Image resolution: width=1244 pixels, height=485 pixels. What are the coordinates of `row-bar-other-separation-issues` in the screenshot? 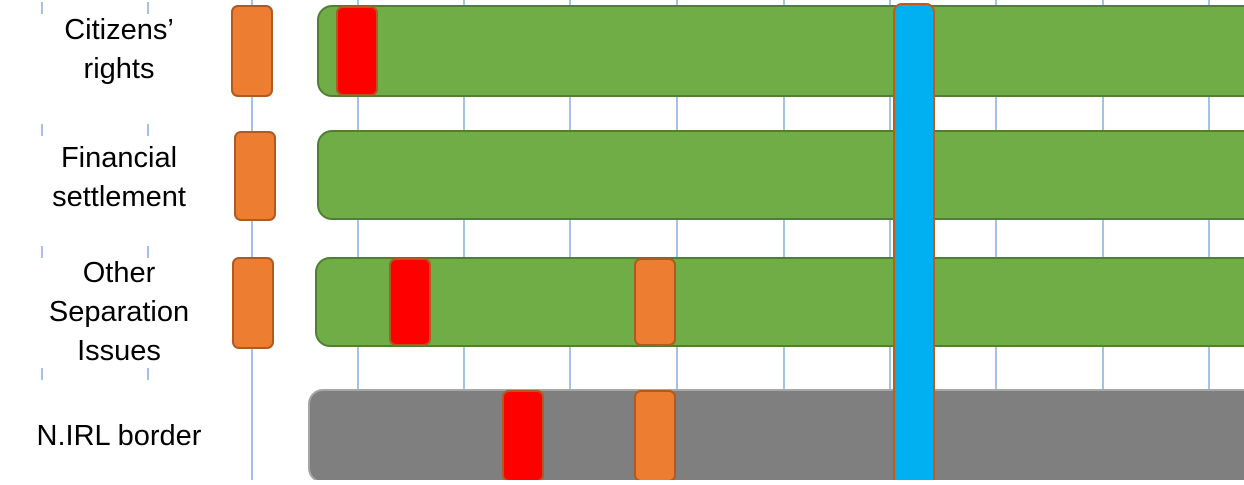 It's located at (779, 302).